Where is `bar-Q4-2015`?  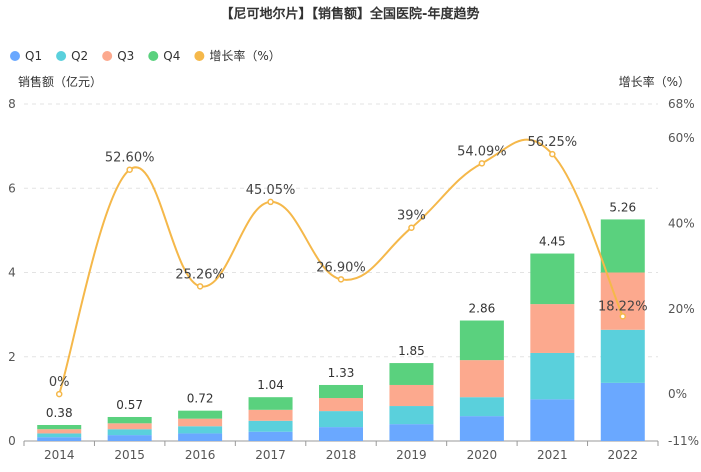 bar-Q4-2015 is located at coordinates (129, 420).